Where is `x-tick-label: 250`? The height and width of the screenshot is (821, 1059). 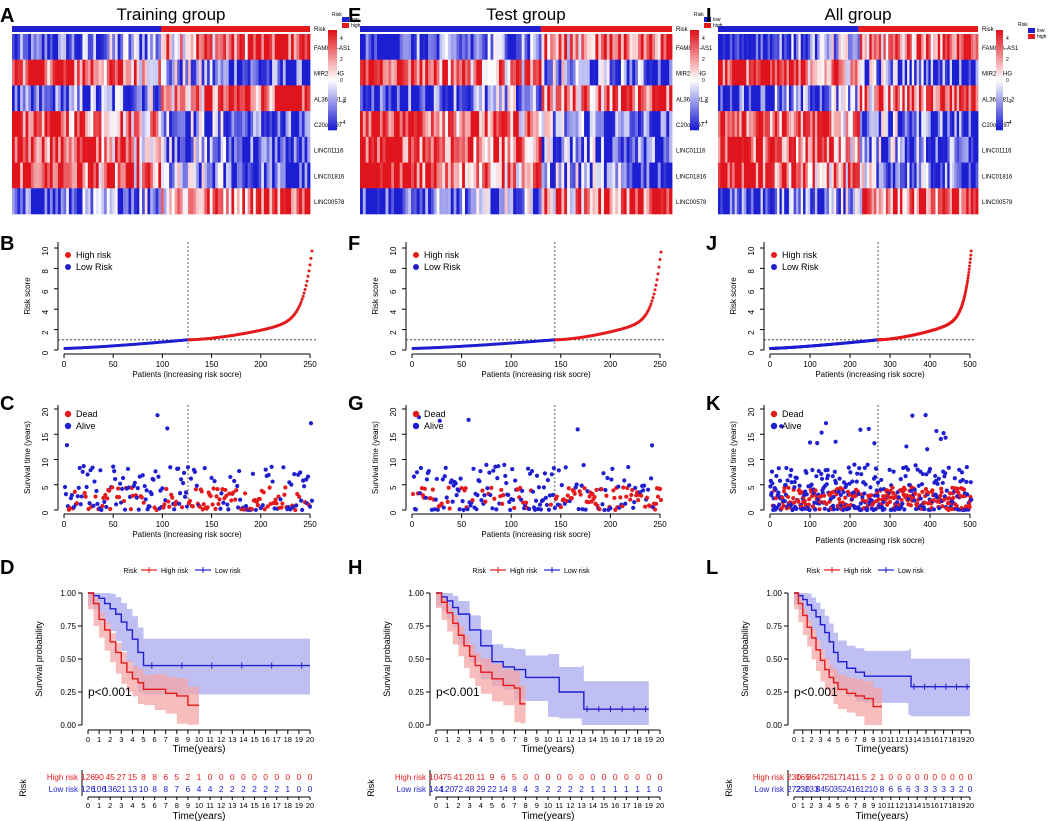 x-tick-label: 250 is located at coordinates (310, 364).